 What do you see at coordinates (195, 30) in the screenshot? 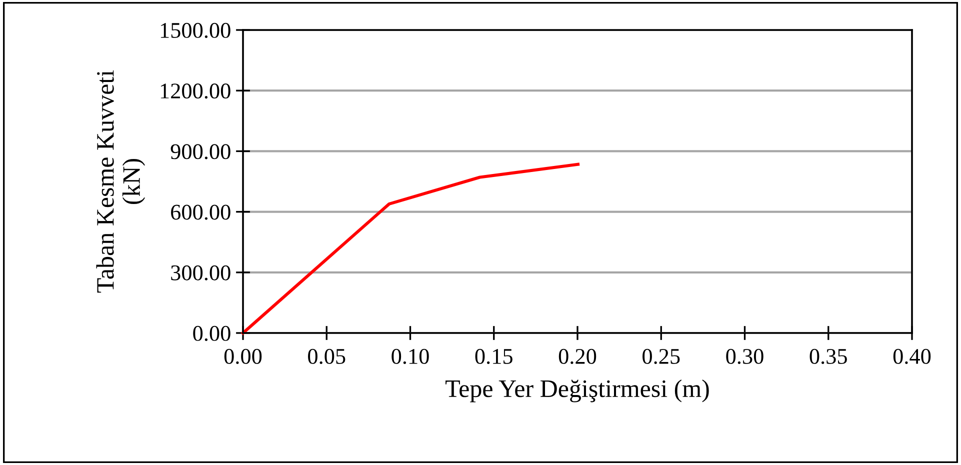
I see `y-tick-label: 1500.00` at bounding box center [195, 30].